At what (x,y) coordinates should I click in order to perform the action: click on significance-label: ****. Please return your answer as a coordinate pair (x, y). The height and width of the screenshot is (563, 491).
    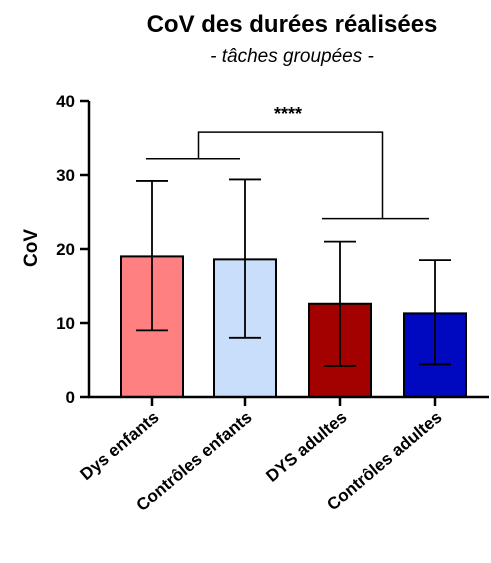
    Looking at the image, I should click on (288, 114).